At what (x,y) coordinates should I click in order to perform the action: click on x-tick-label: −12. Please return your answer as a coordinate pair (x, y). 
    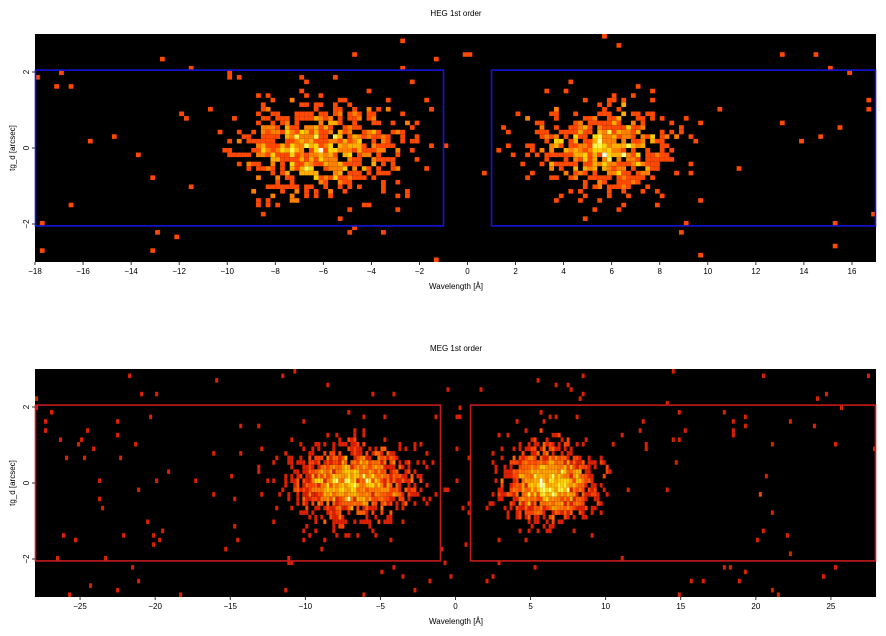
    Looking at the image, I should click on (179, 271).